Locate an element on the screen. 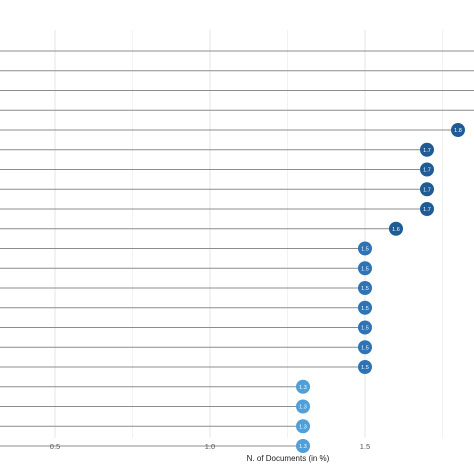  x-tick-label: 0.5 is located at coordinates (55, 446).